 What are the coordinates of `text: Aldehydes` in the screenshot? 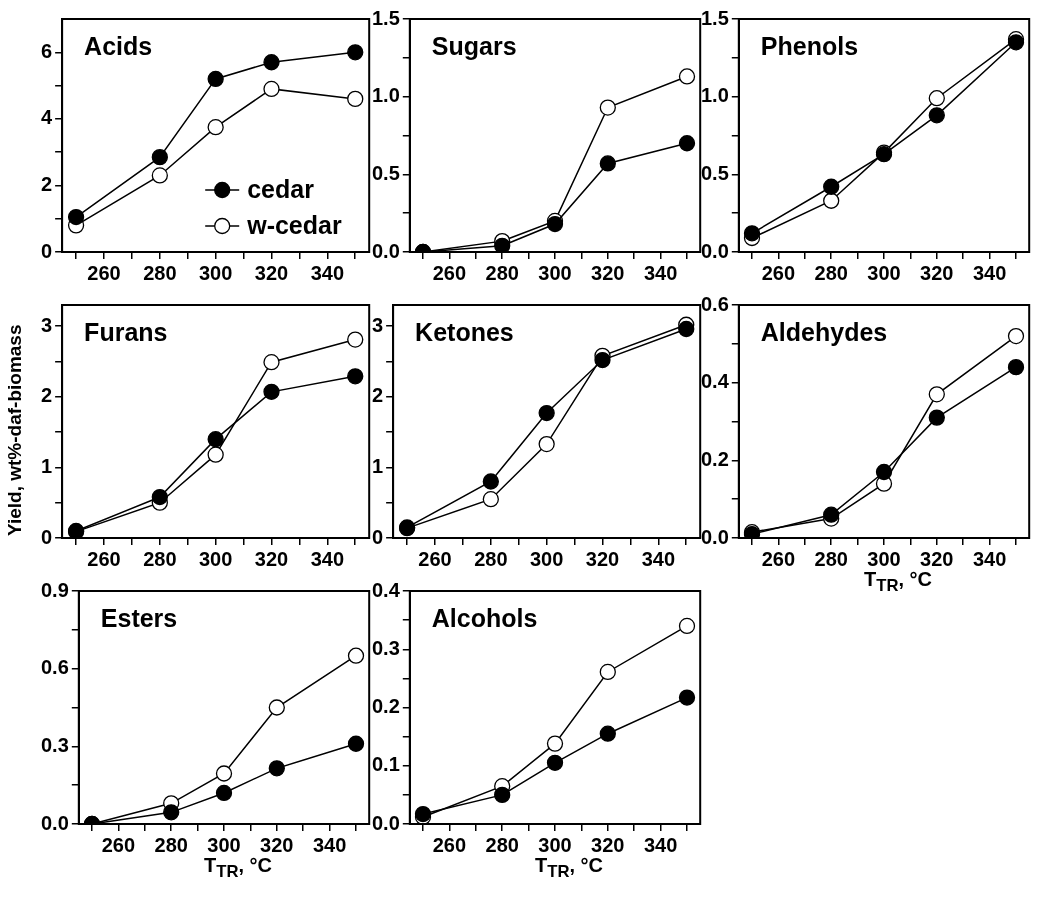 It's located at (824, 332).